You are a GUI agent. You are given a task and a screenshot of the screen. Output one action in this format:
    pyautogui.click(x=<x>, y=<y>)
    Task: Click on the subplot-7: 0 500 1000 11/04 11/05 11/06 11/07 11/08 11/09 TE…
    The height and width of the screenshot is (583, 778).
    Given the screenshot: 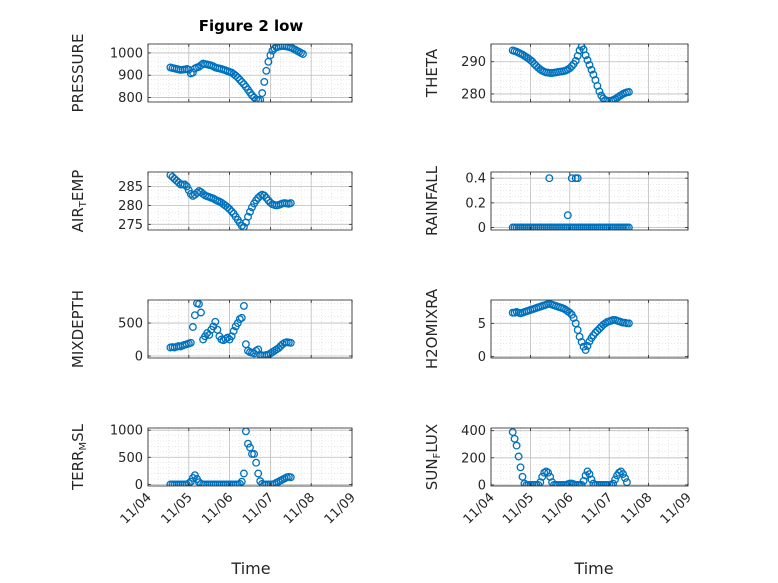 What is the action you would take?
    pyautogui.click(x=214, y=475)
    